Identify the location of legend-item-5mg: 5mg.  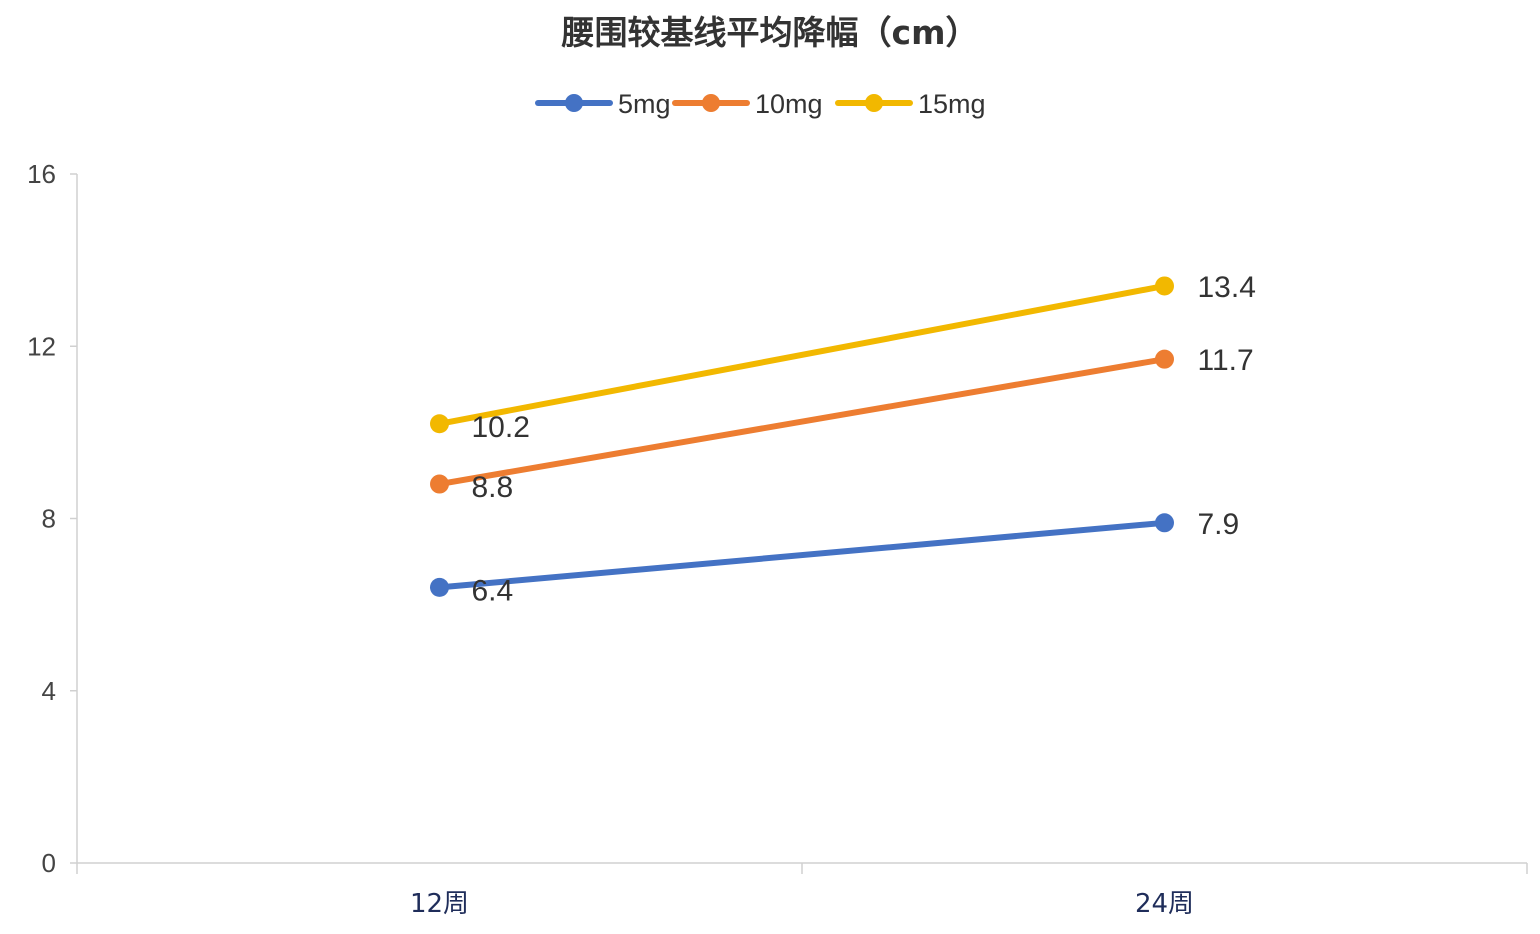
(603, 104).